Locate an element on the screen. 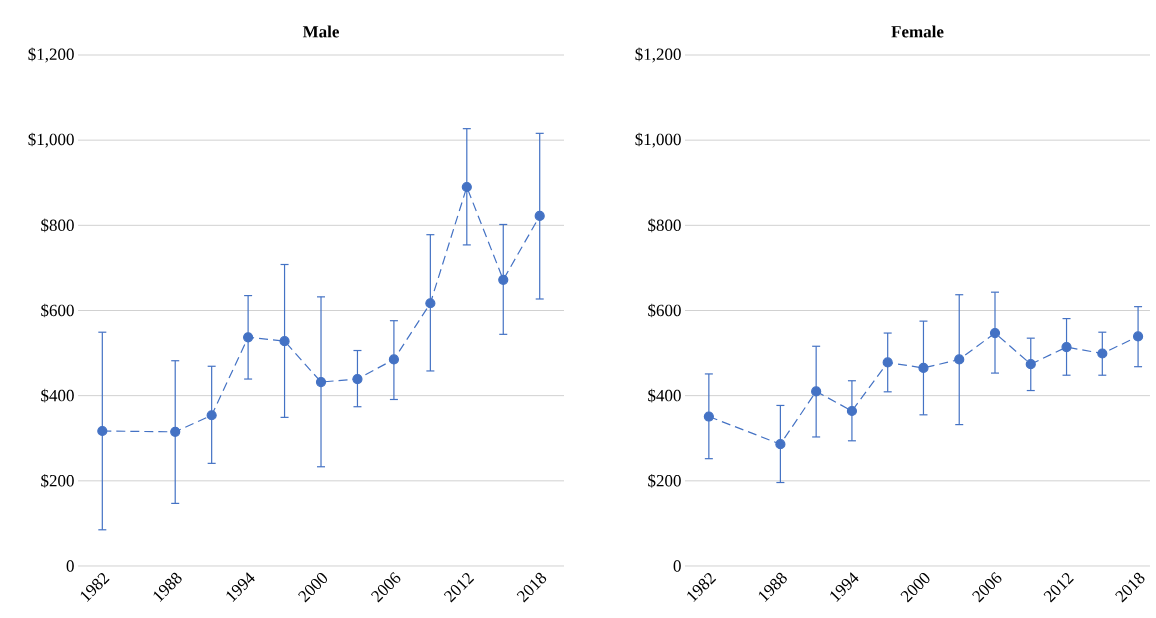  chart-title: Female is located at coordinates (917, 31).